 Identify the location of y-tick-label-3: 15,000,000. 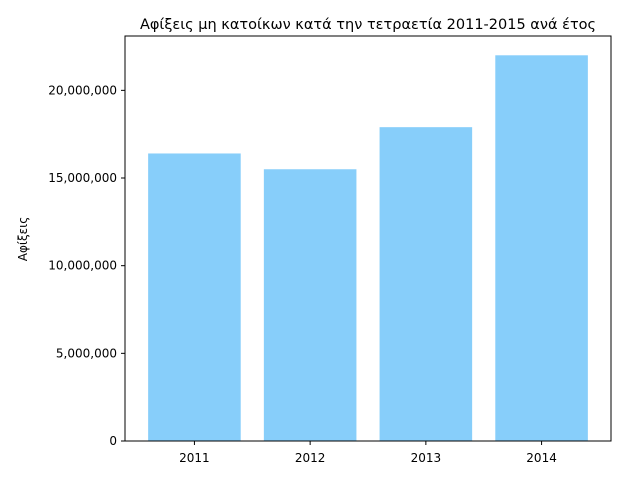
(82, 178).